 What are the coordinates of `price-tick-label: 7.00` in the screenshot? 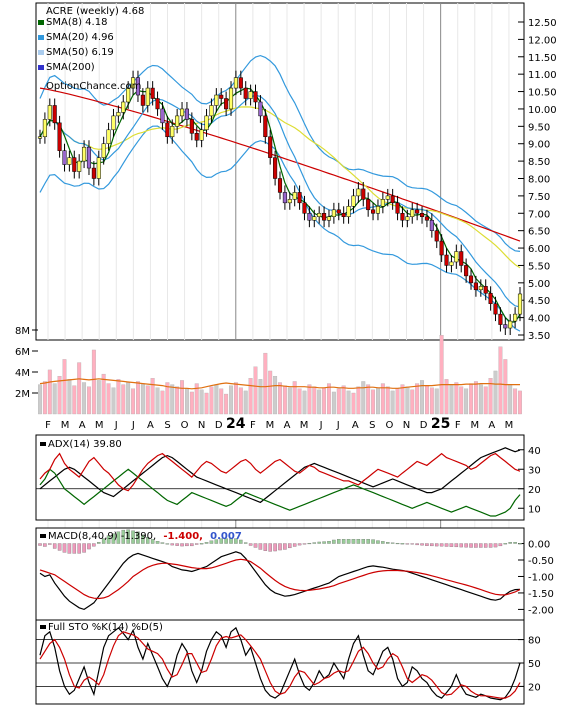 It's located at (539, 214).